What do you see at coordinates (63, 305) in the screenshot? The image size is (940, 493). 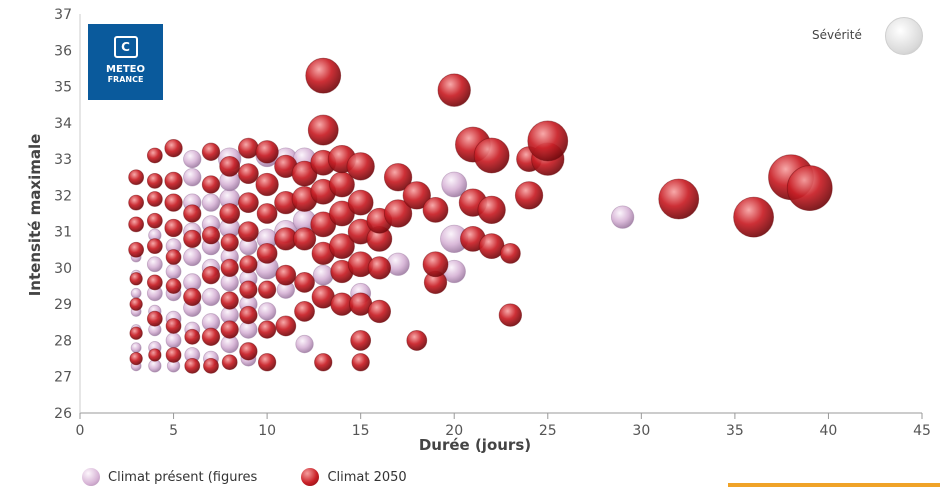 I see `y-tick-label: 29` at bounding box center [63, 305].